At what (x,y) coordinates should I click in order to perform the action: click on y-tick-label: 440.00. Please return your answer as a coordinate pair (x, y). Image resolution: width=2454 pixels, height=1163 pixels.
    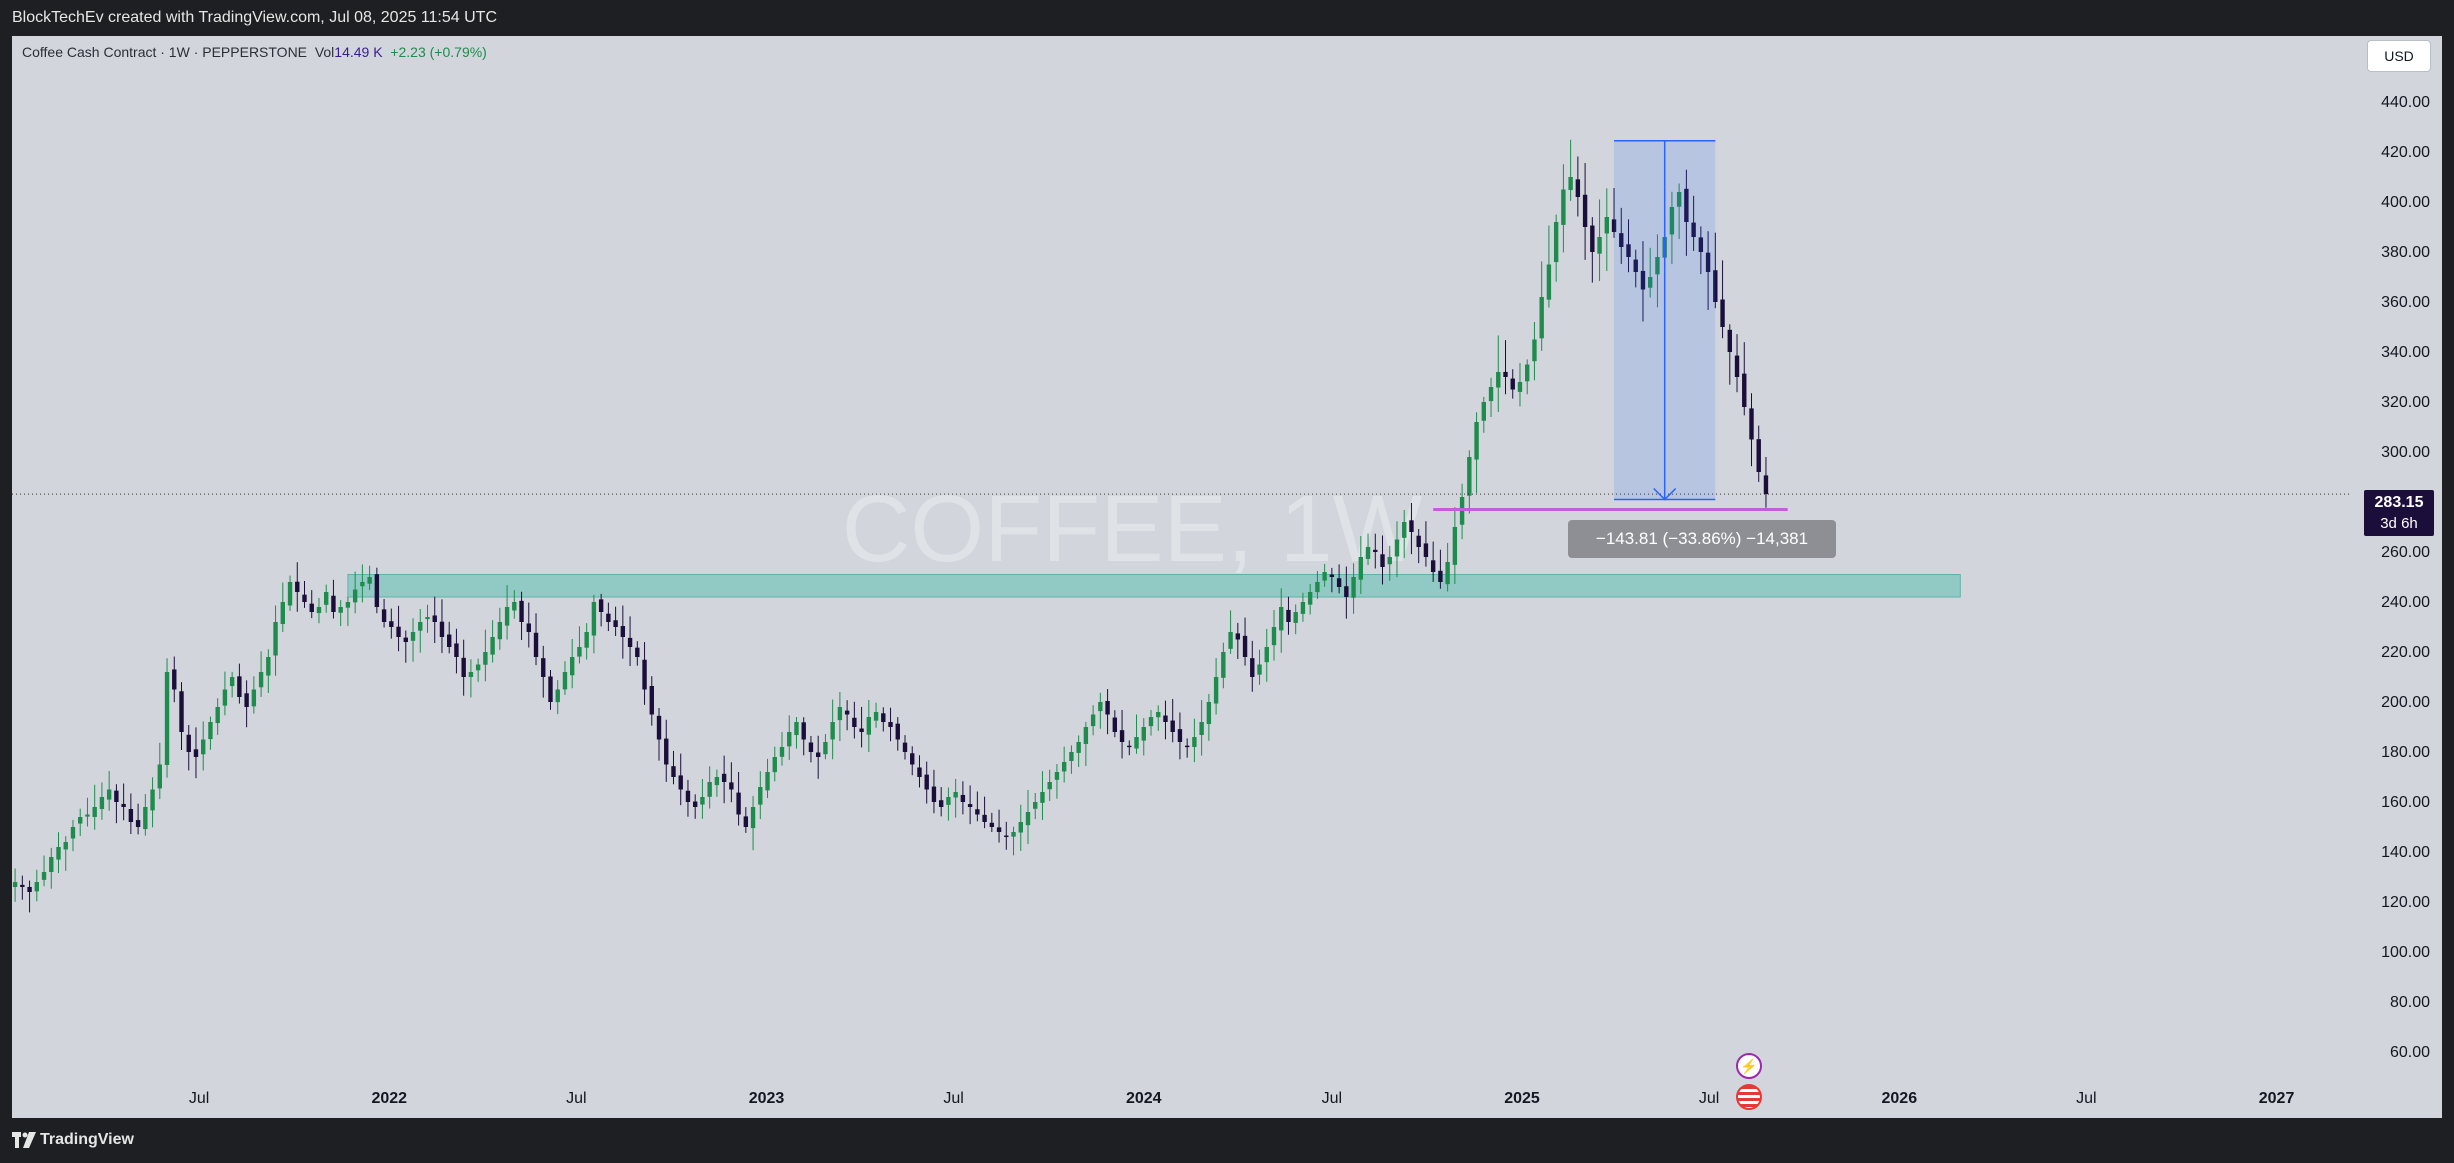
    Looking at the image, I should click on (2405, 102).